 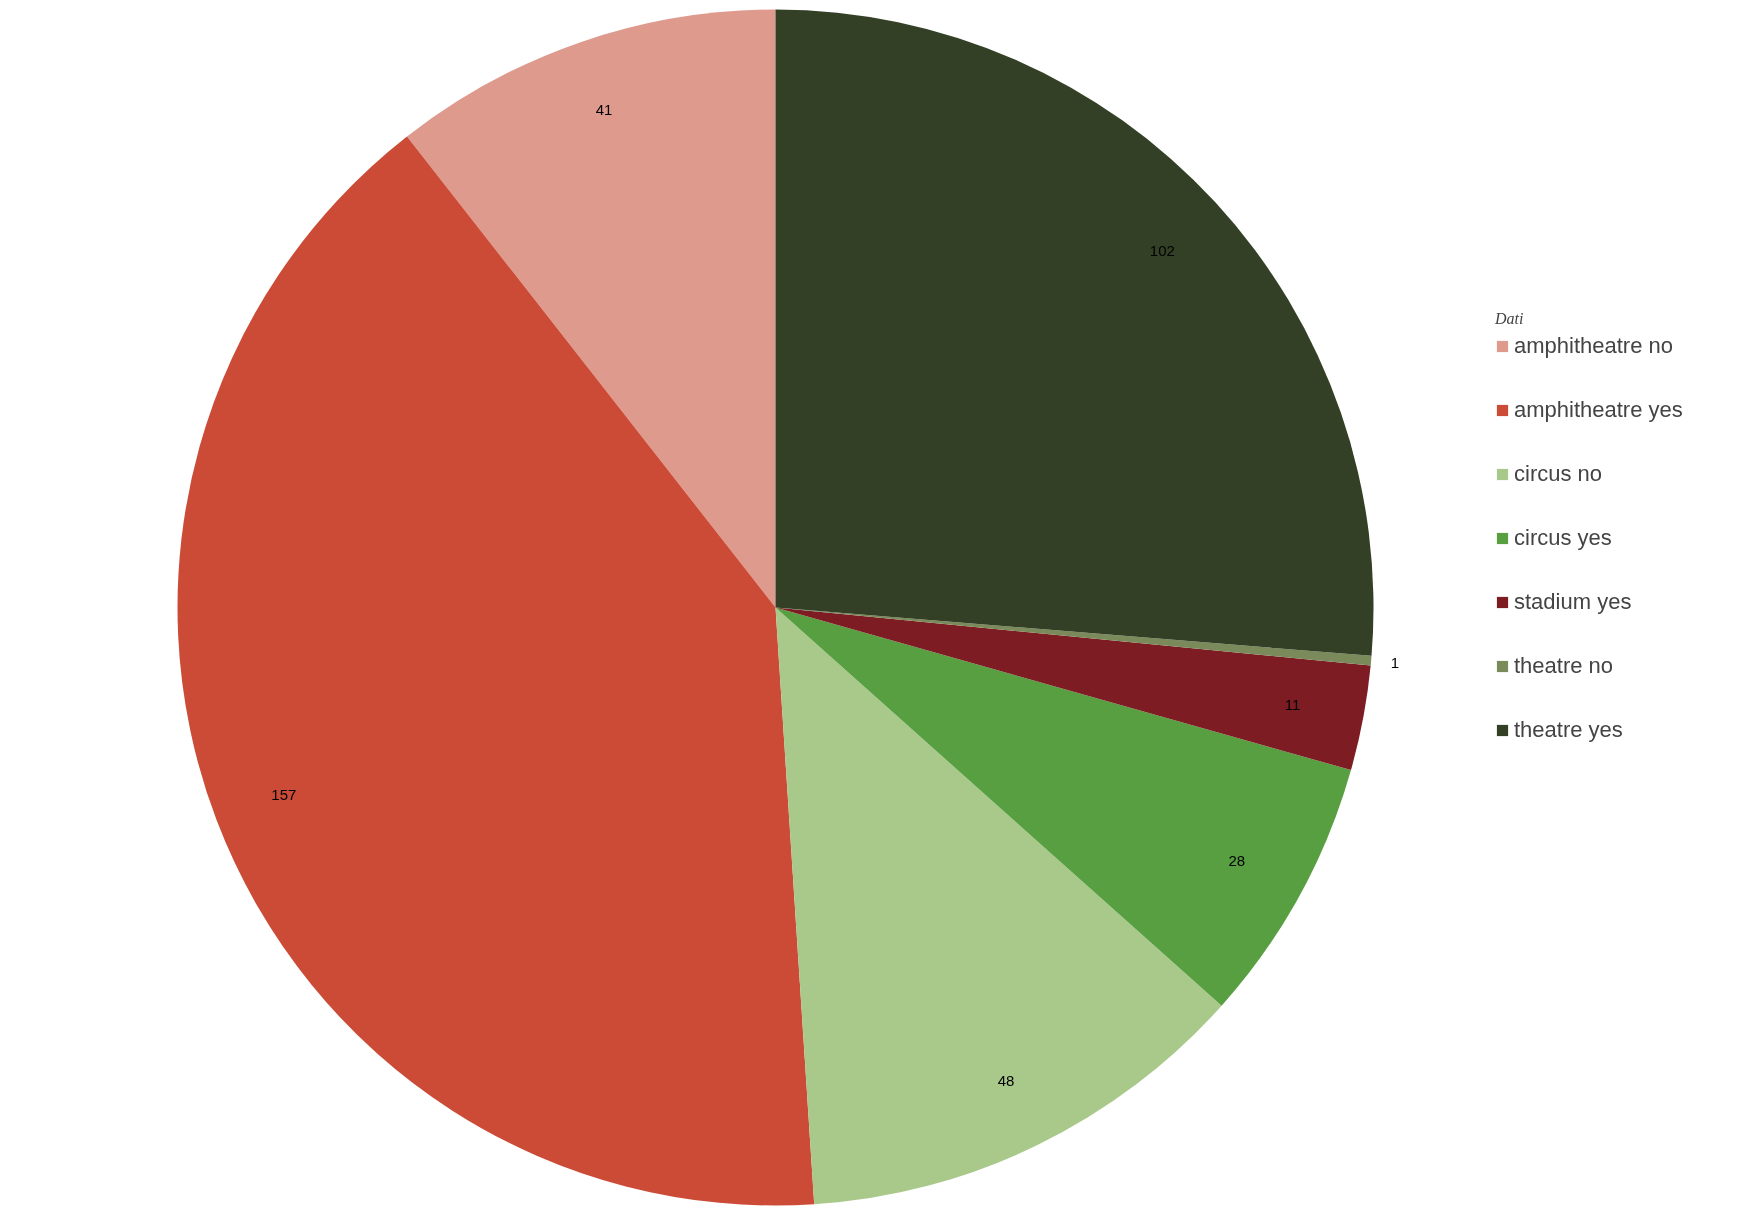 I want to click on legend-label: amphitheatre no, so click(x=1593, y=346).